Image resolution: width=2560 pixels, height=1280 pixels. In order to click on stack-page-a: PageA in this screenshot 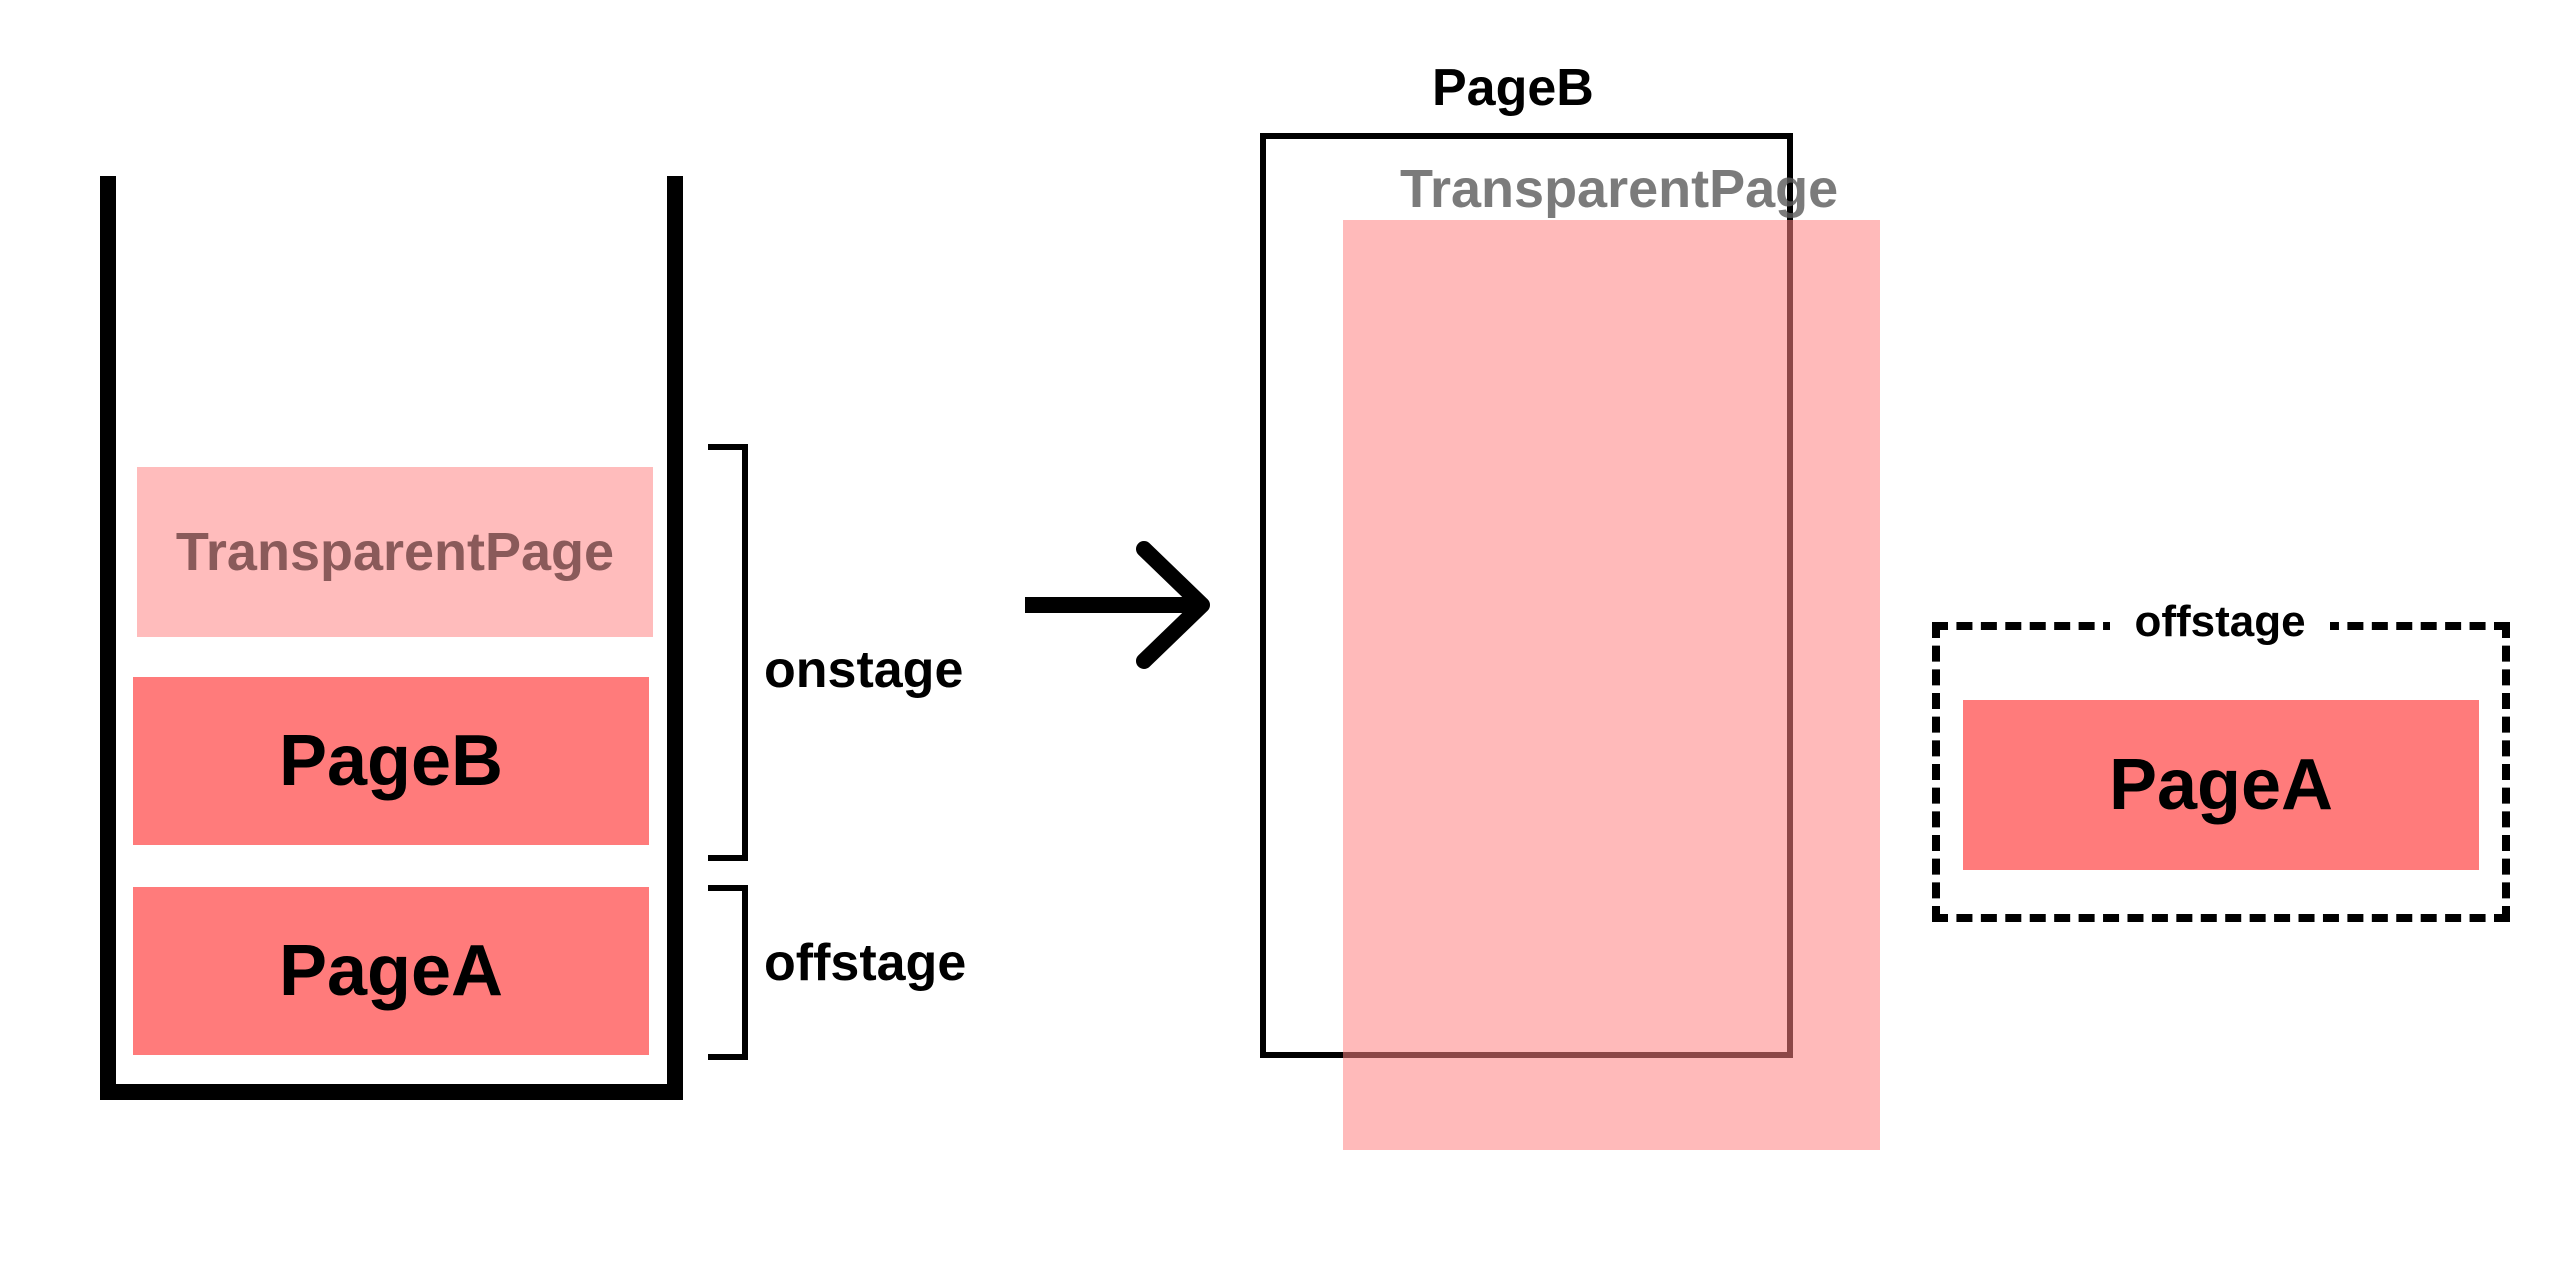, I will do `click(391, 971)`.